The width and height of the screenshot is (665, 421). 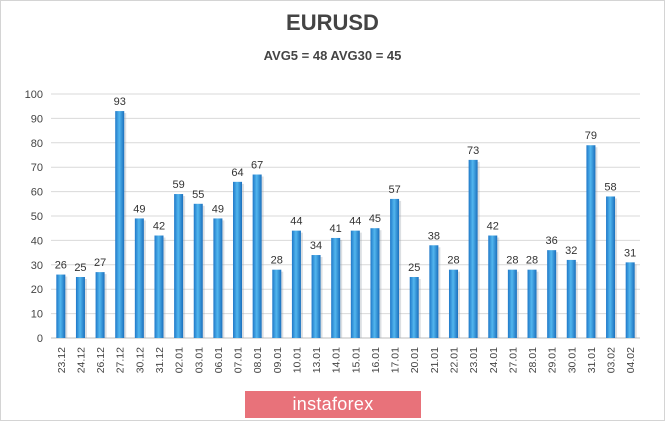 I want to click on x-tick-label: 31.12, so click(x=160, y=360).